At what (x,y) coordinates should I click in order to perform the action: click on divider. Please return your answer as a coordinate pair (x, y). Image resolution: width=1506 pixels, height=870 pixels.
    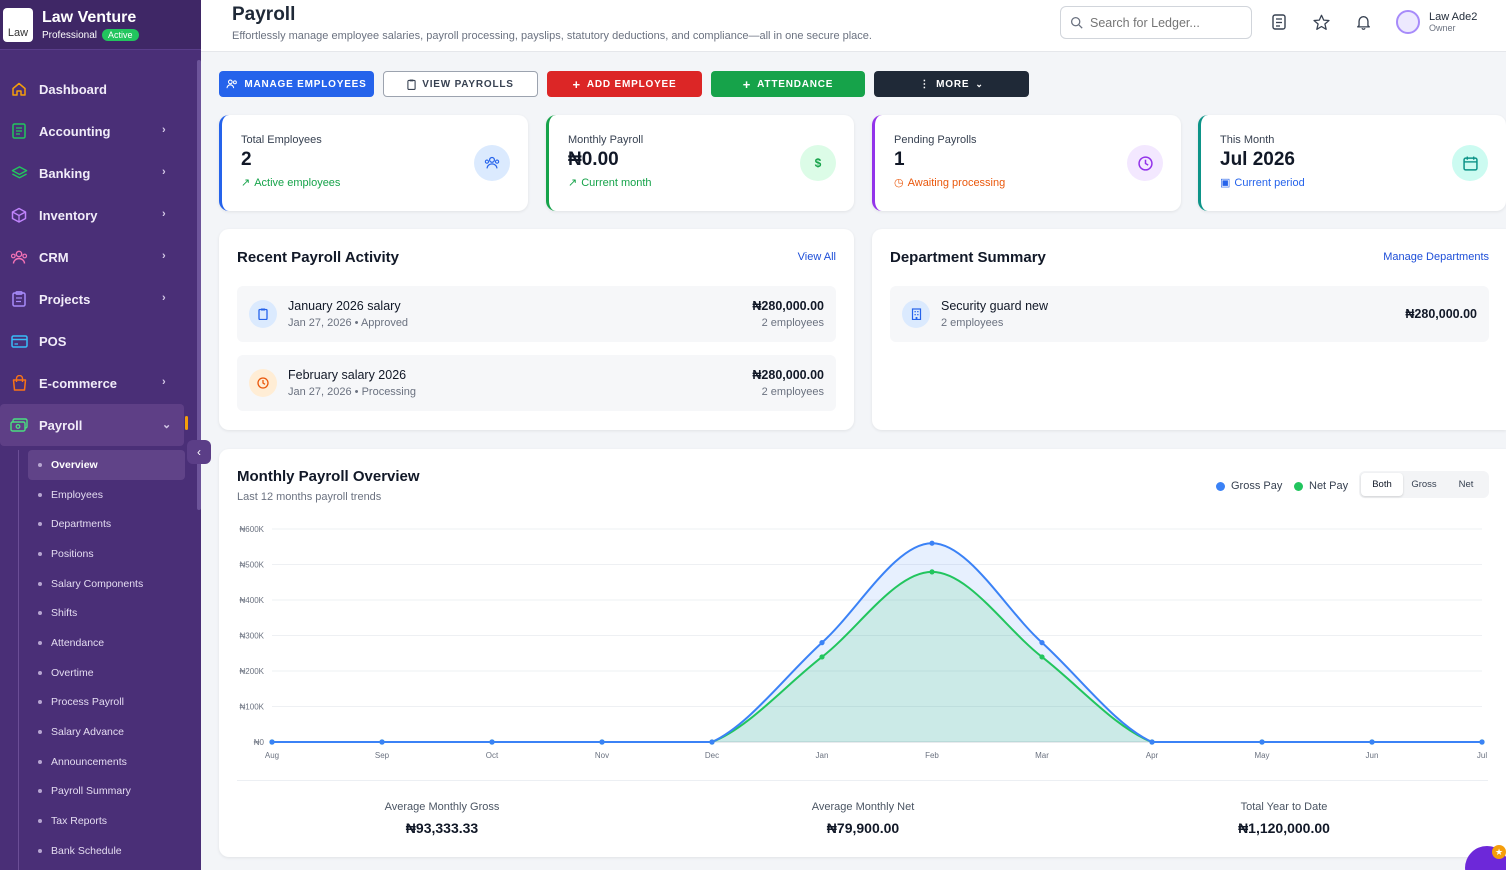
    Looking at the image, I should click on (862, 780).